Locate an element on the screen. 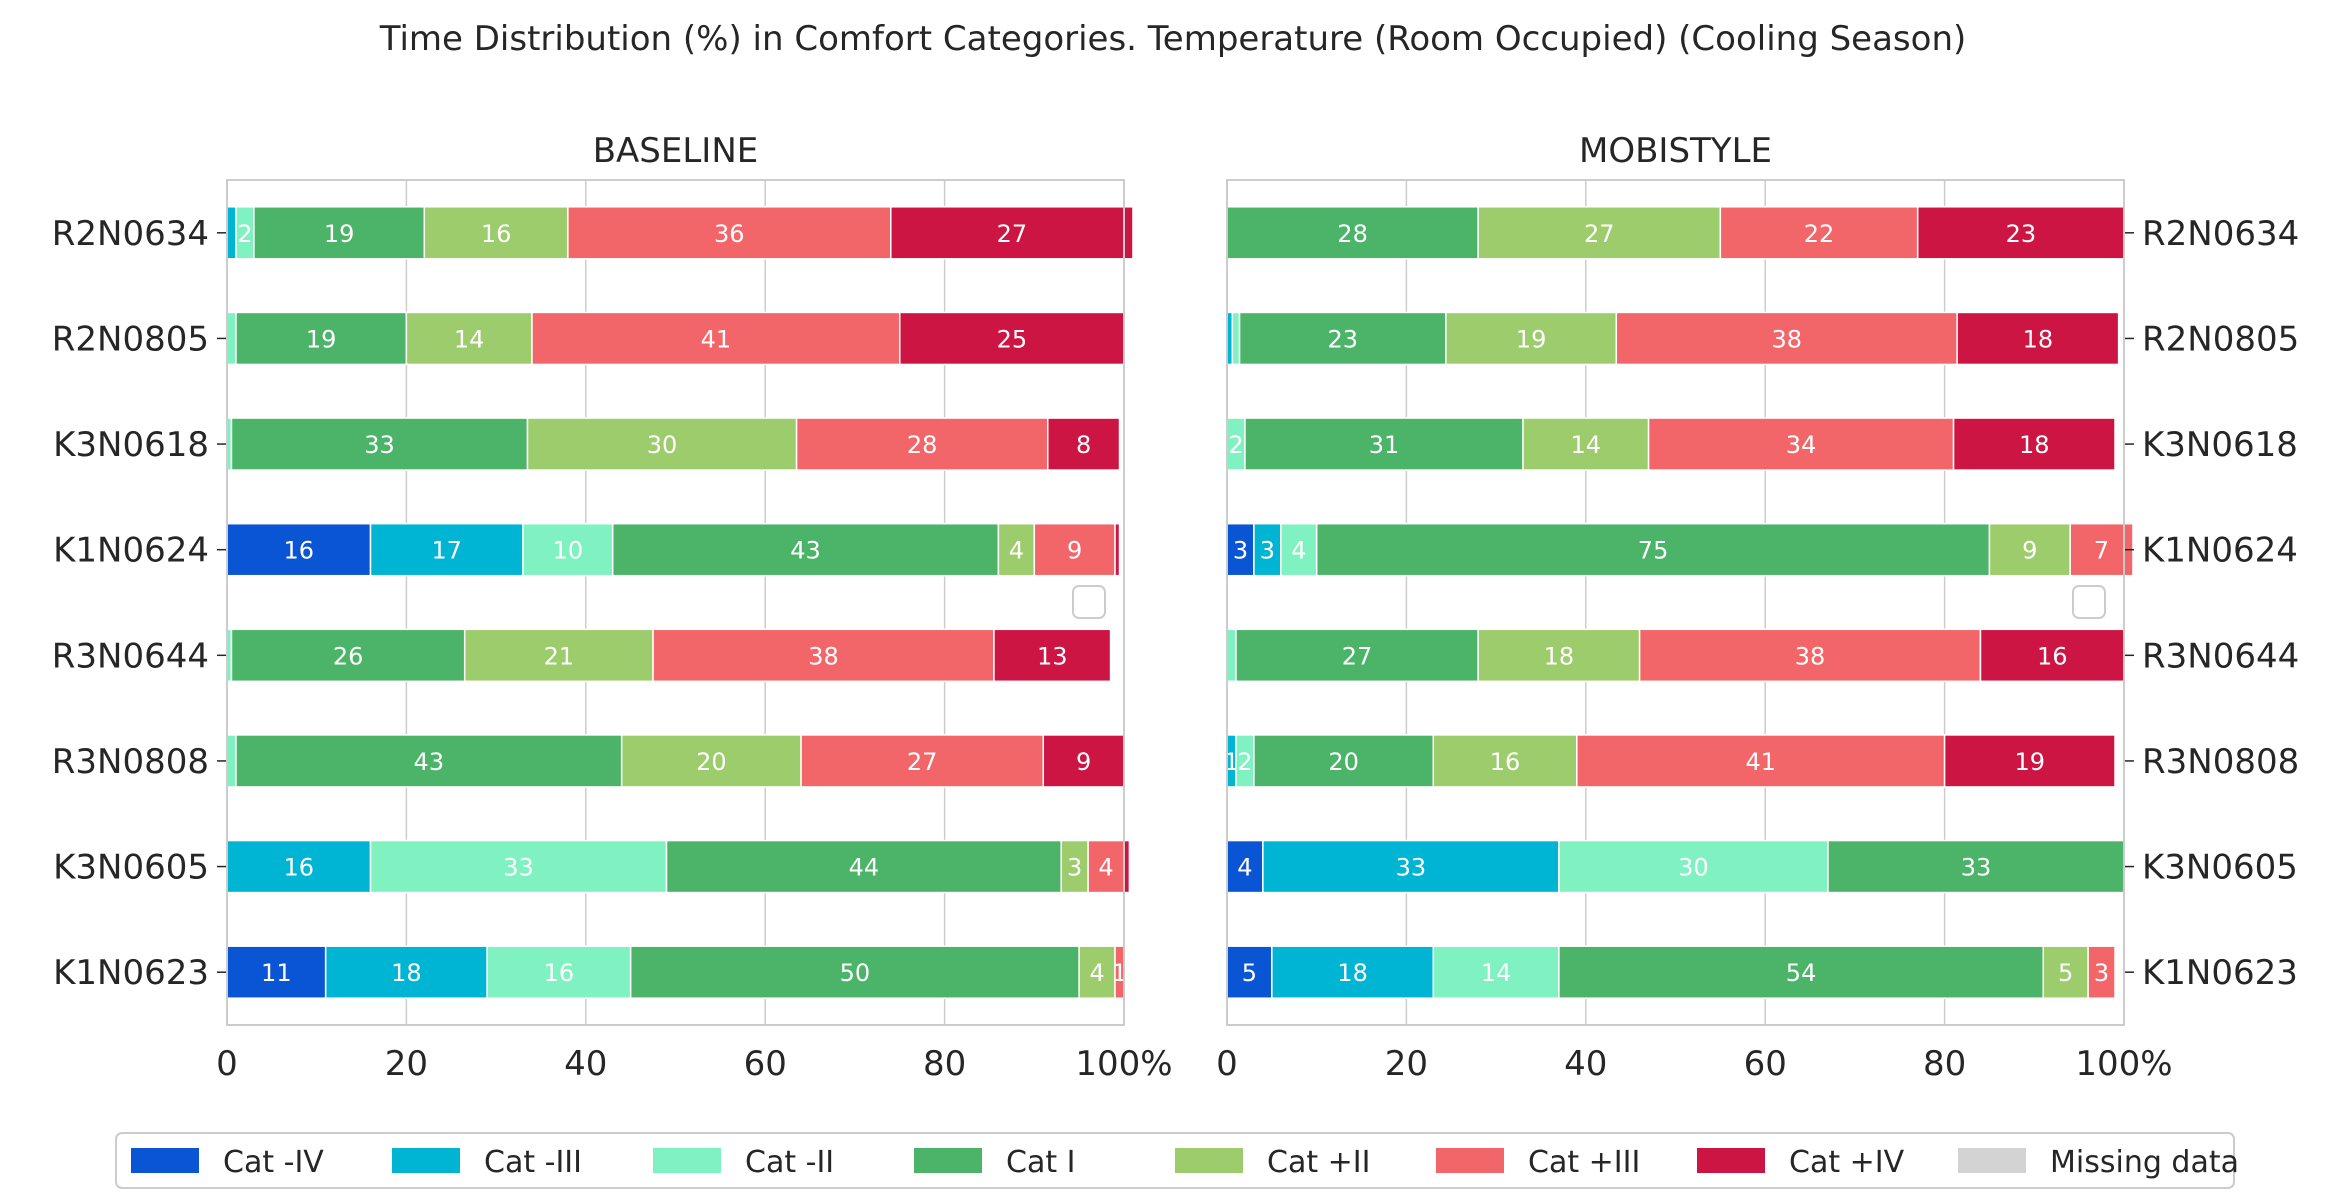 This screenshot has width=2340, height=1204. x-tick-label: 100% is located at coordinates (1123, 1064).